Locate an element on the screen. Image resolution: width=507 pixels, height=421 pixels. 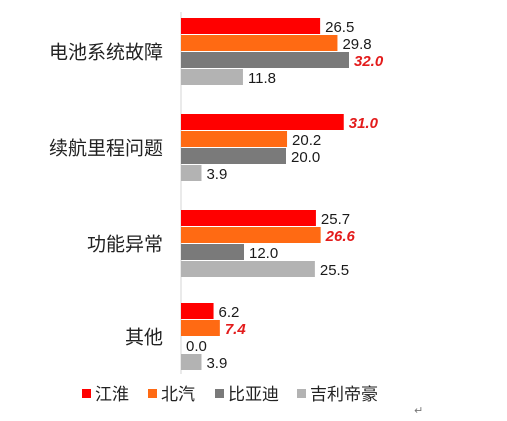
legend-label-0: 江淮 is located at coordinates (112, 395).